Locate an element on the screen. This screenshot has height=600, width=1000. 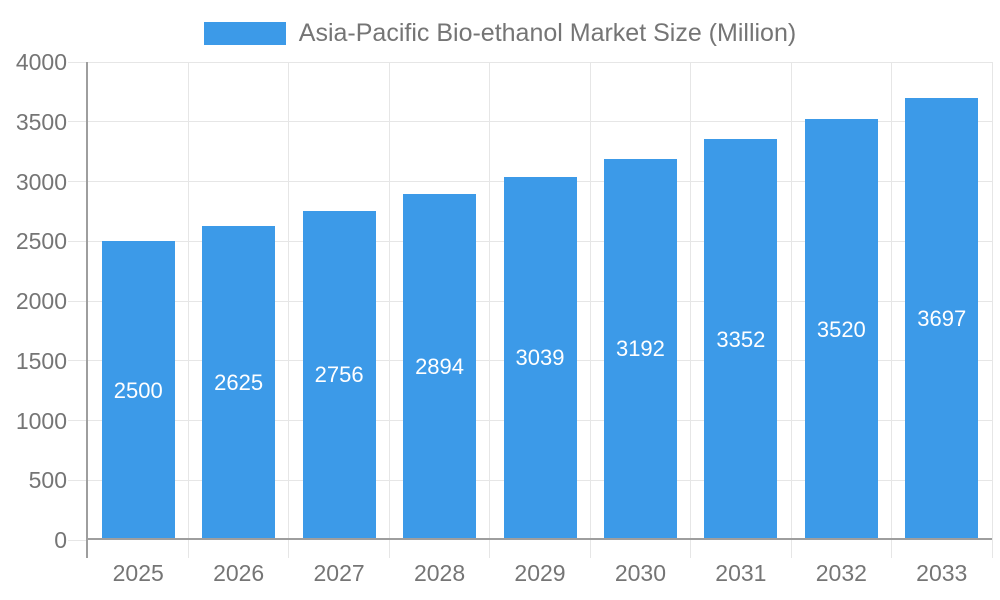
bar-value-label: 3192 is located at coordinates (640, 349).